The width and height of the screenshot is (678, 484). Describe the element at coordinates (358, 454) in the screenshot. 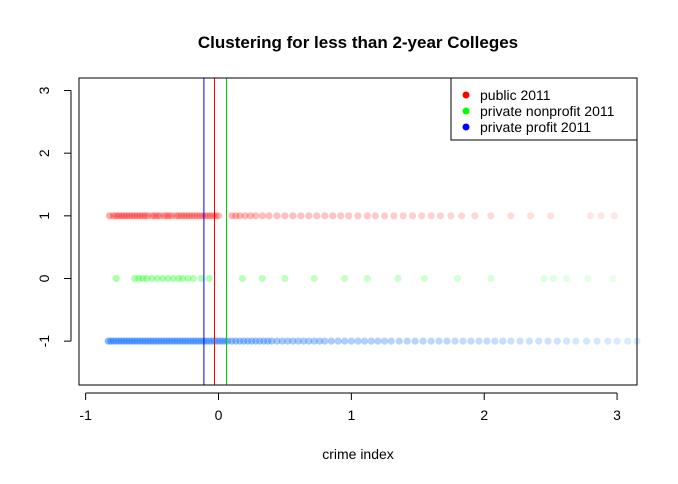

I see `x-axis-label: crime index` at that location.